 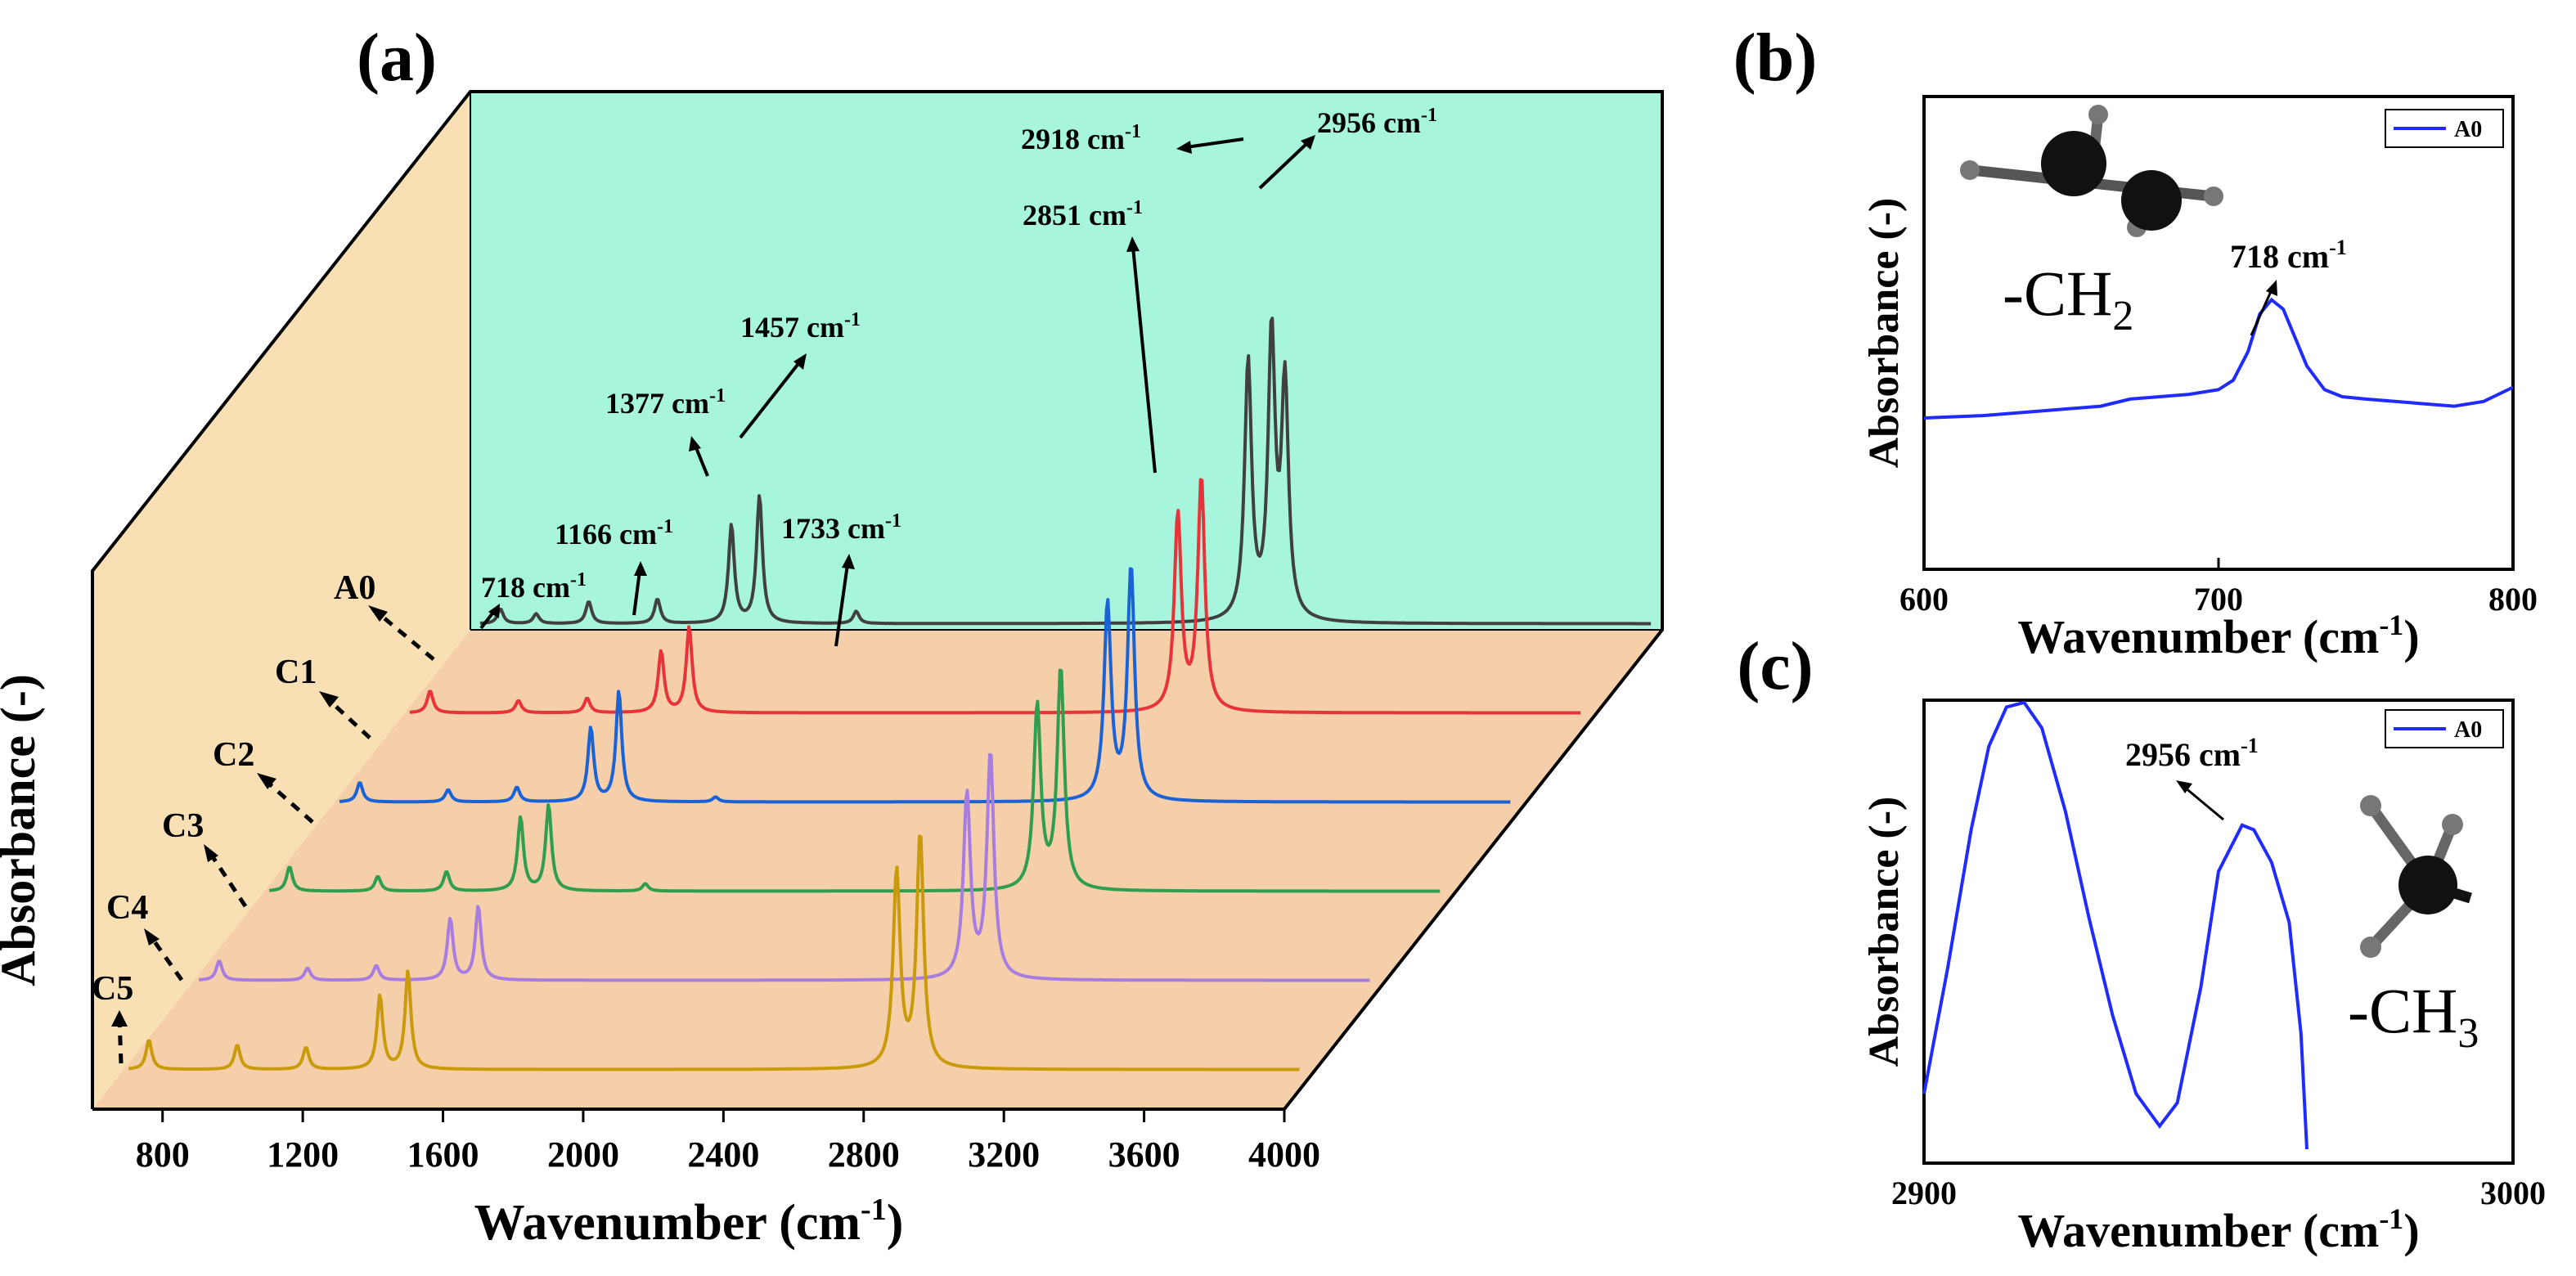 What do you see at coordinates (2513, 1193) in the screenshot?
I see `inset-x-tick-label: 3000` at bounding box center [2513, 1193].